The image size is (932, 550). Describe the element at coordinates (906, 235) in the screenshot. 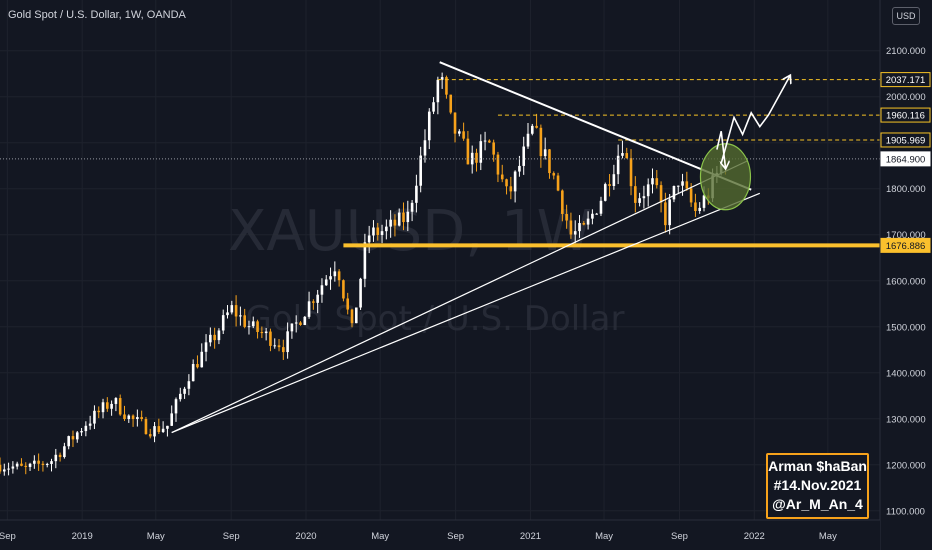

I see `price-tick-label: 1700.000` at that location.